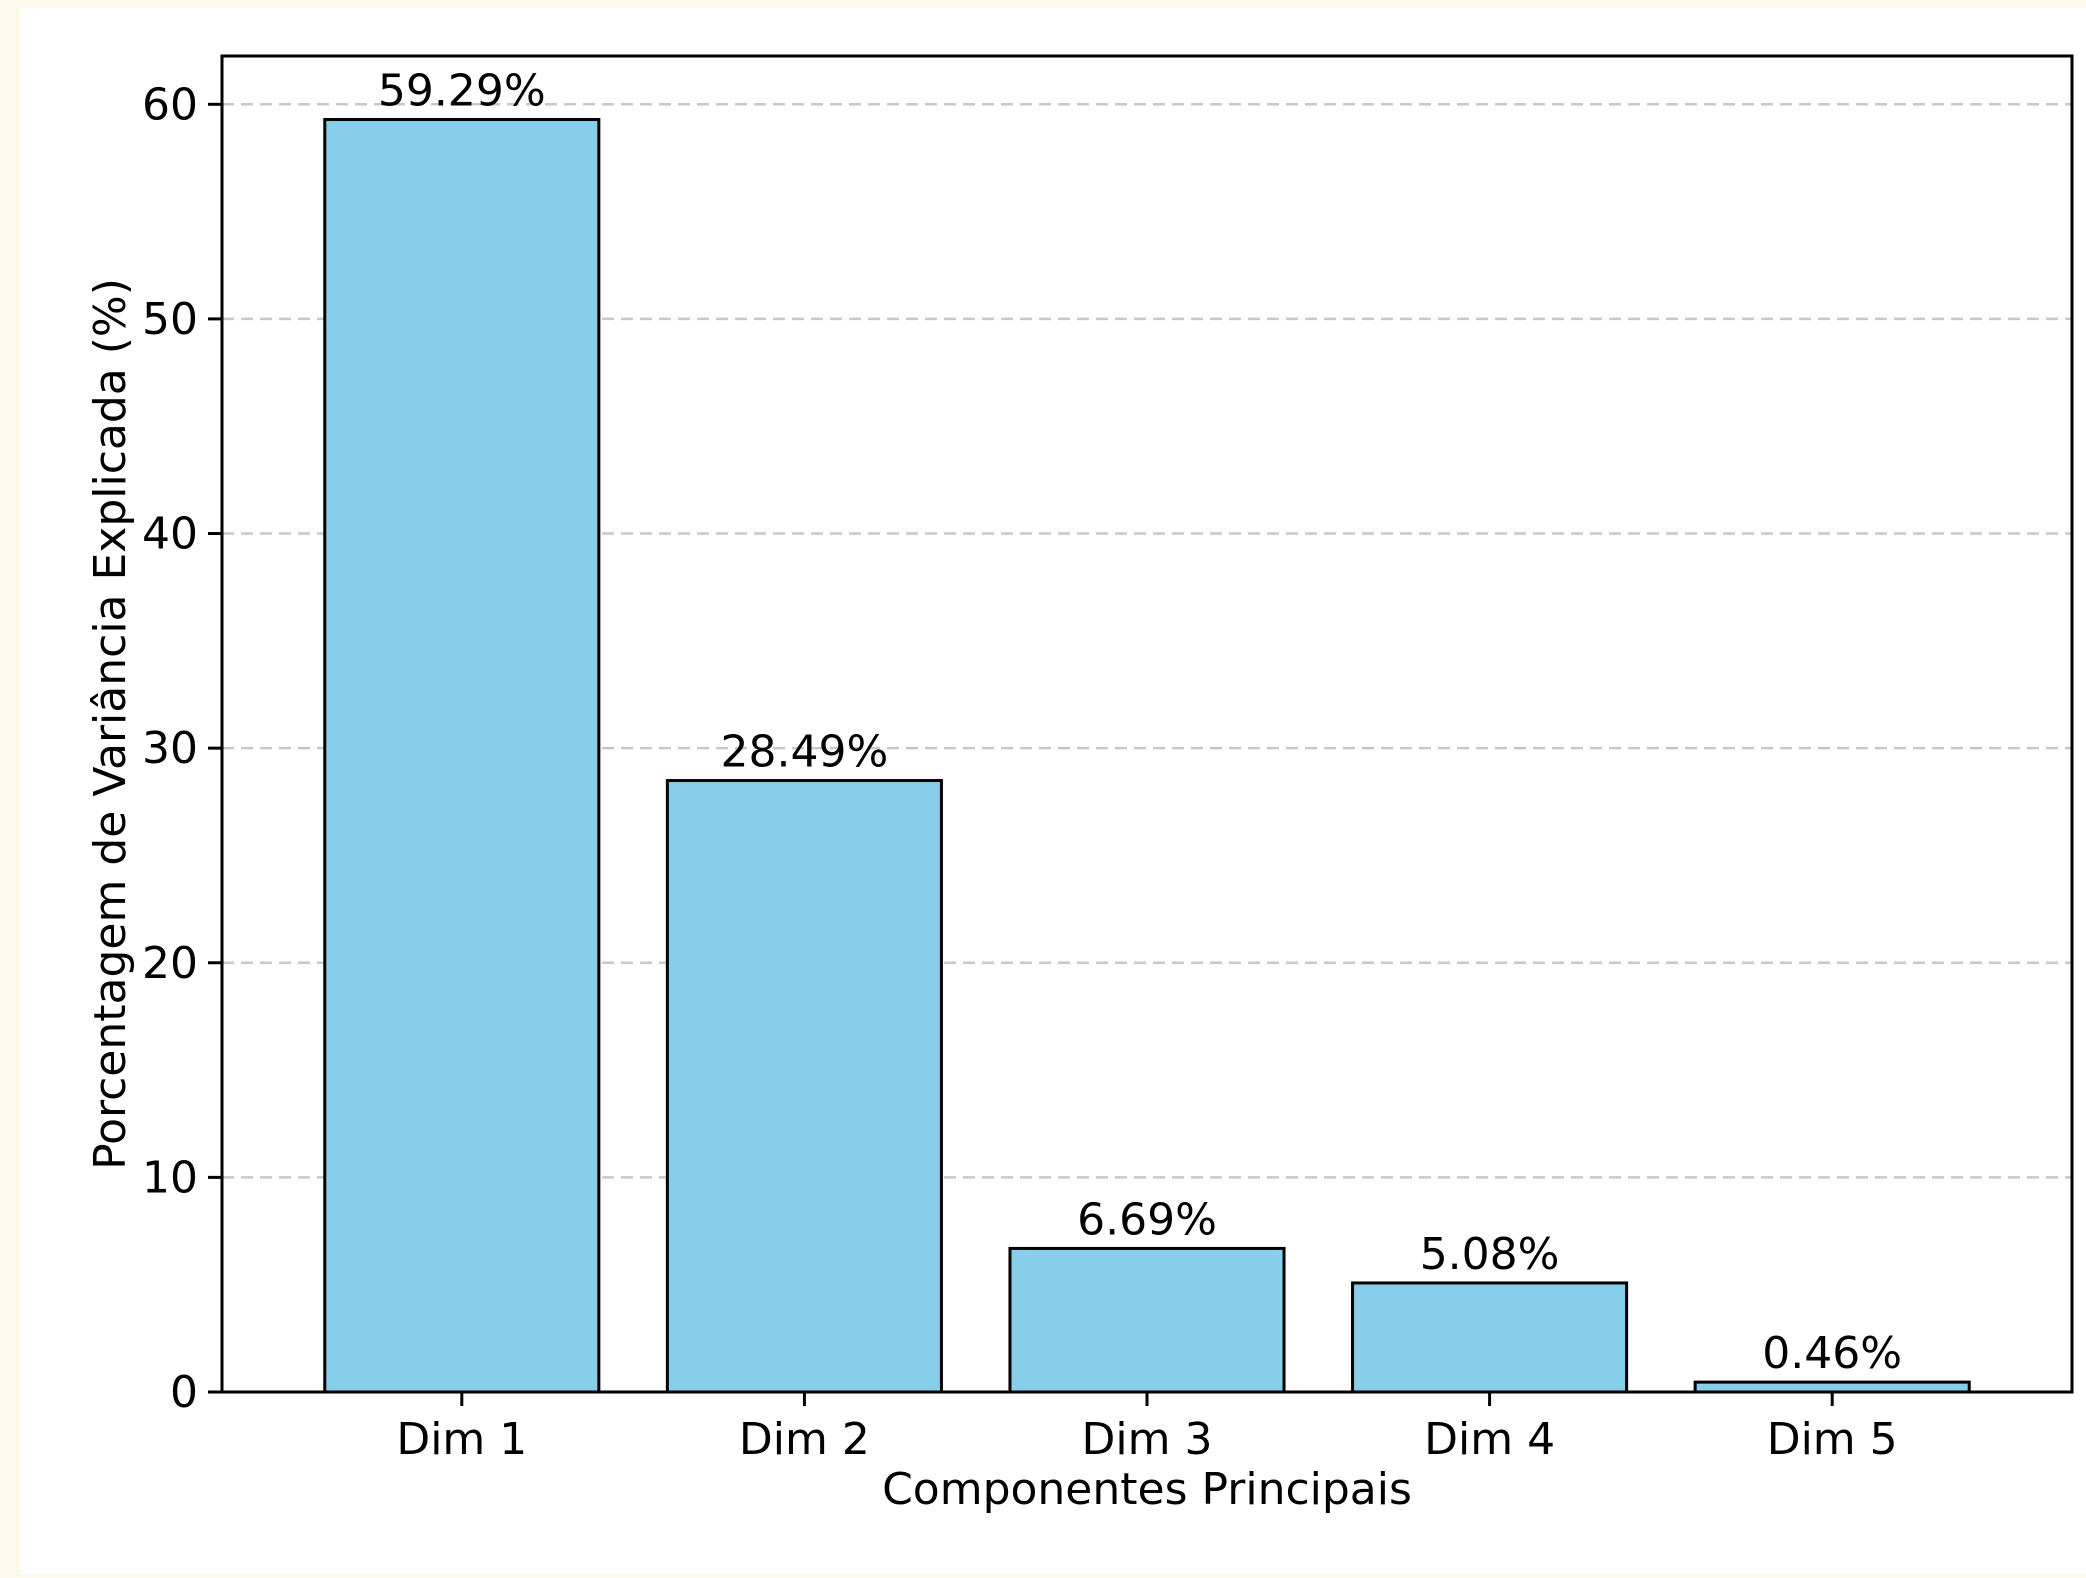 This screenshot has height=1578, width=2086. What do you see at coordinates (184, 1392) in the screenshot?
I see `y-tick-label: 0` at bounding box center [184, 1392].